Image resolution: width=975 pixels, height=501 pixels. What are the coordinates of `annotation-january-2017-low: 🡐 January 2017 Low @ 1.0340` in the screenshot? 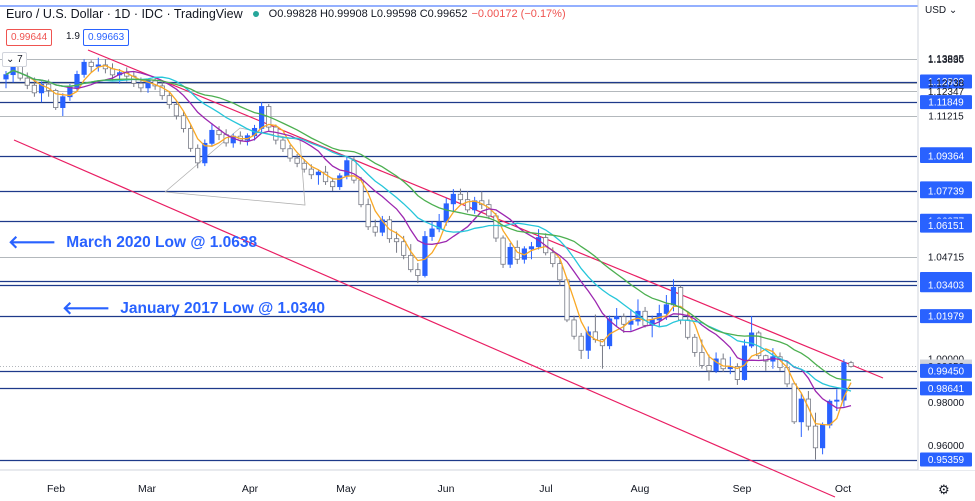 It's located at (193, 308).